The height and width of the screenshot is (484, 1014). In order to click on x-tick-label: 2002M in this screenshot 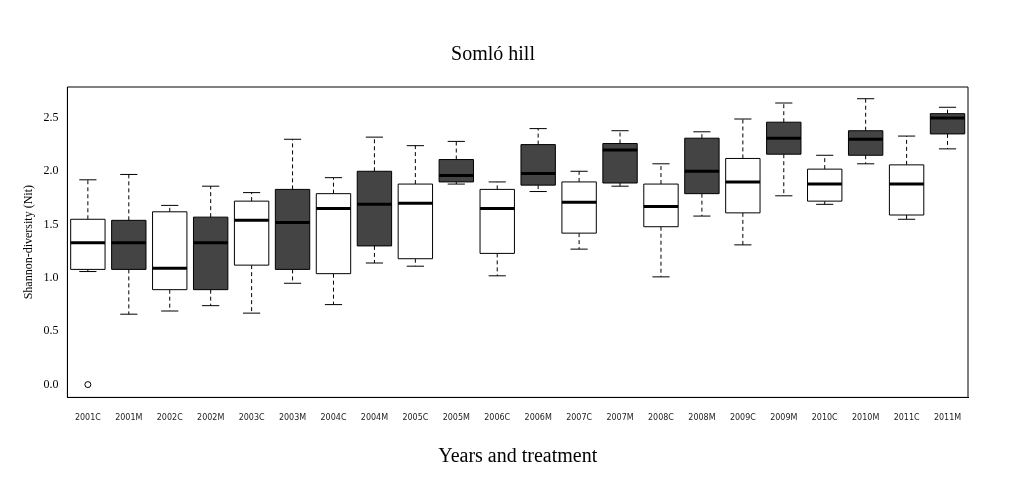, I will do `click(211, 418)`.